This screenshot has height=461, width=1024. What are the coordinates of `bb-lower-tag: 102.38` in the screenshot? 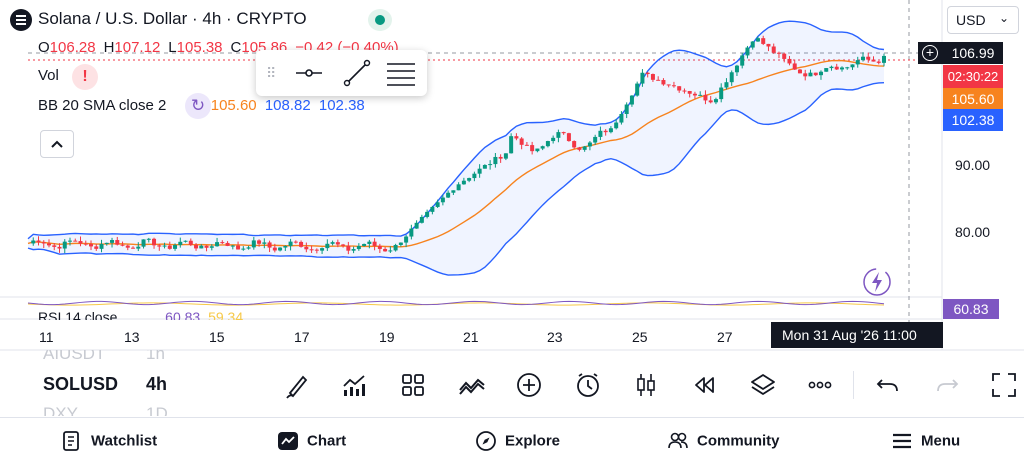 It's located at (973, 120).